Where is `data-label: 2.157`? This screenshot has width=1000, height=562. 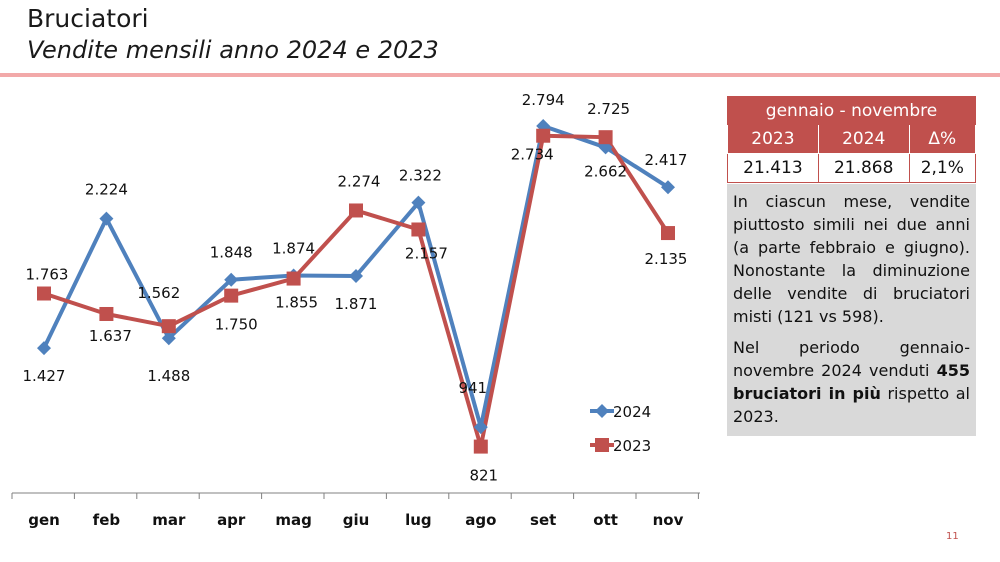 data-label: 2.157 is located at coordinates (426, 253).